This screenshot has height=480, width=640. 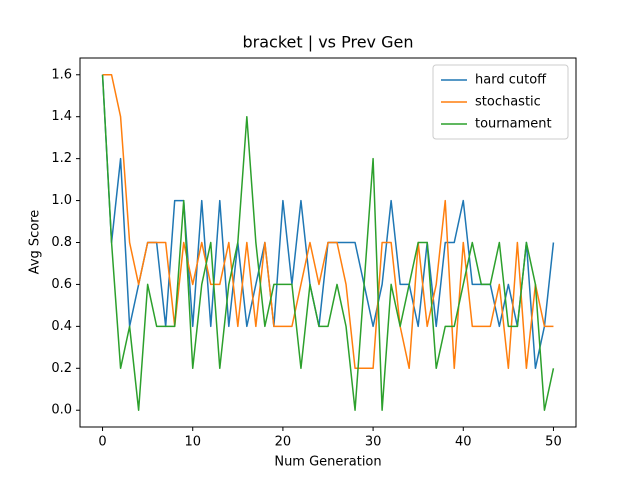 What do you see at coordinates (61, 74) in the screenshot?
I see `y-tick-label: 1.6` at bounding box center [61, 74].